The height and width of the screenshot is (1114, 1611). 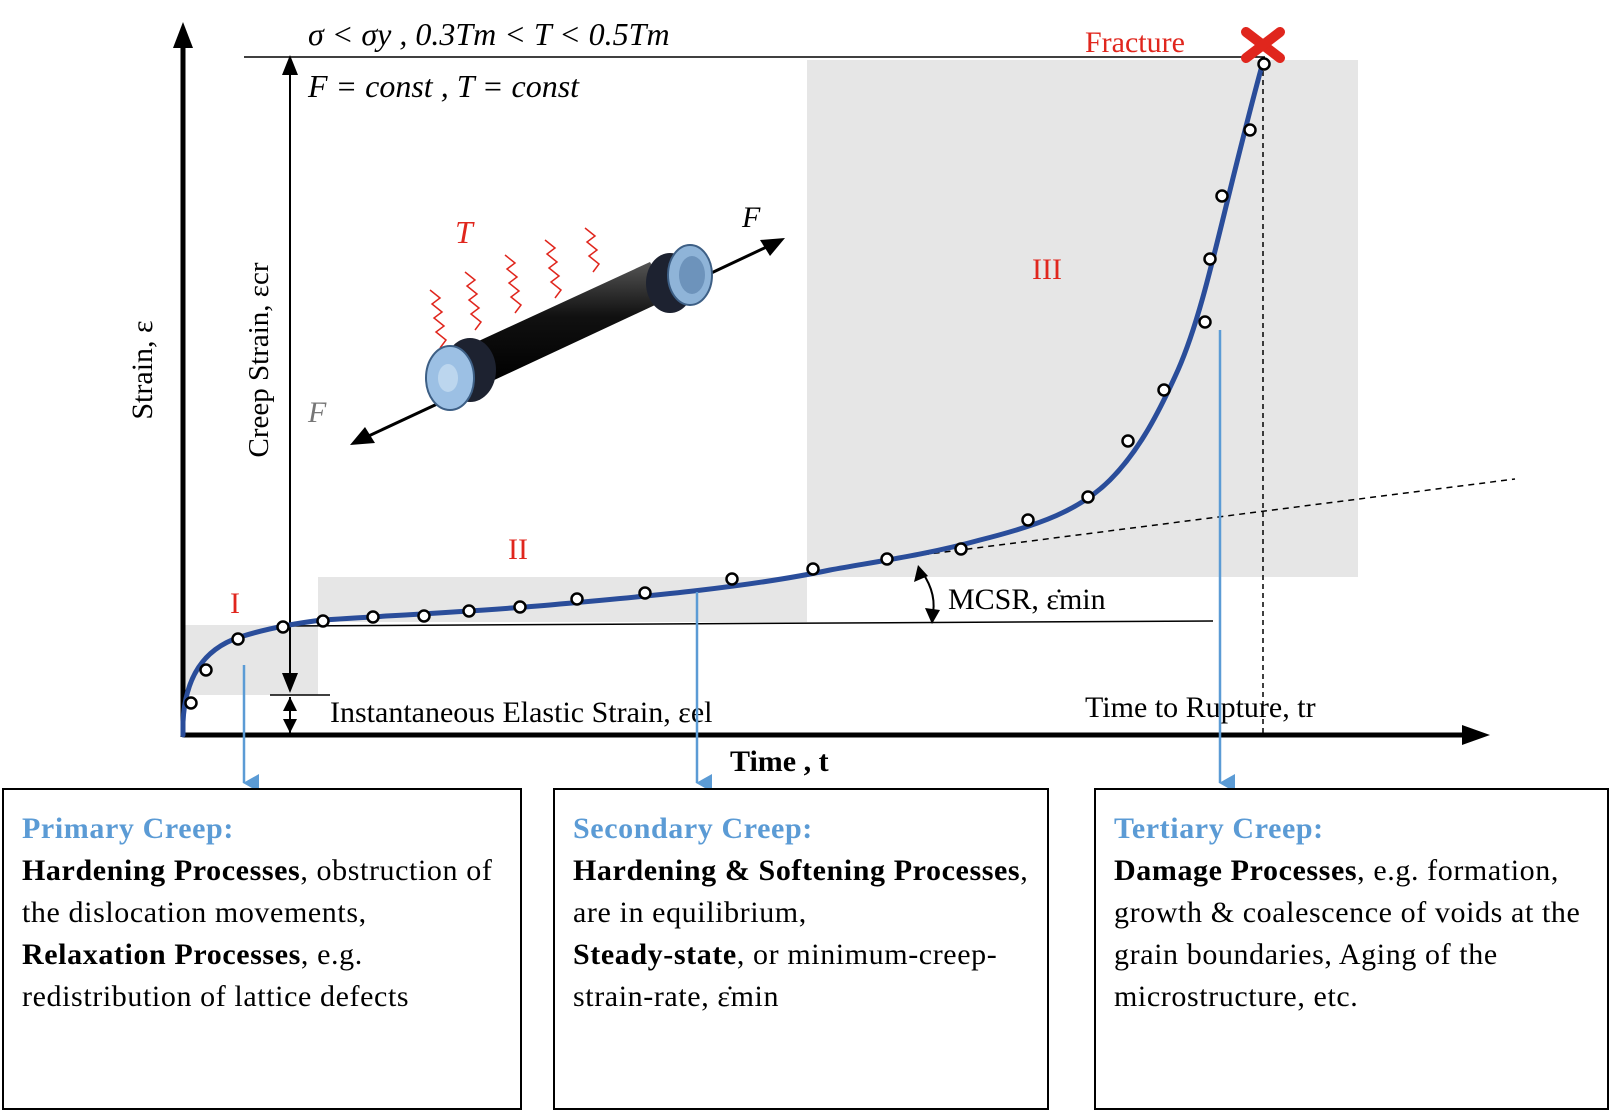 I want to click on conditions-line-2: F = const , T = const, so click(x=443, y=86).